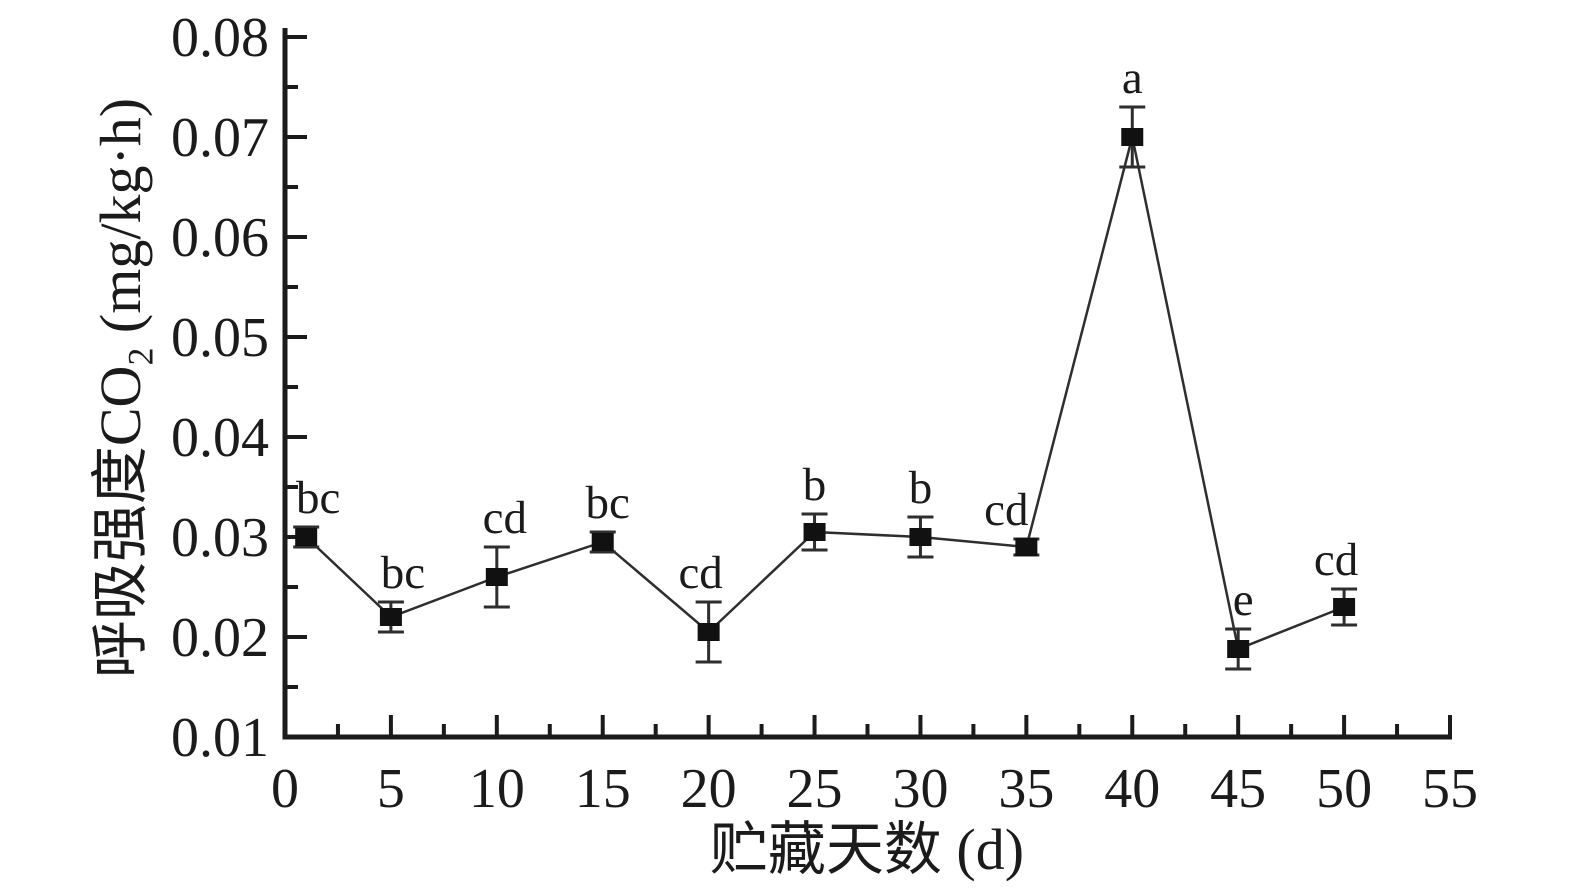 Image resolution: width=1575 pixels, height=891 pixels. What do you see at coordinates (220, 238) in the screenshot?
I see `y-tick-label: 0.06` at bounding box center [220, 238].